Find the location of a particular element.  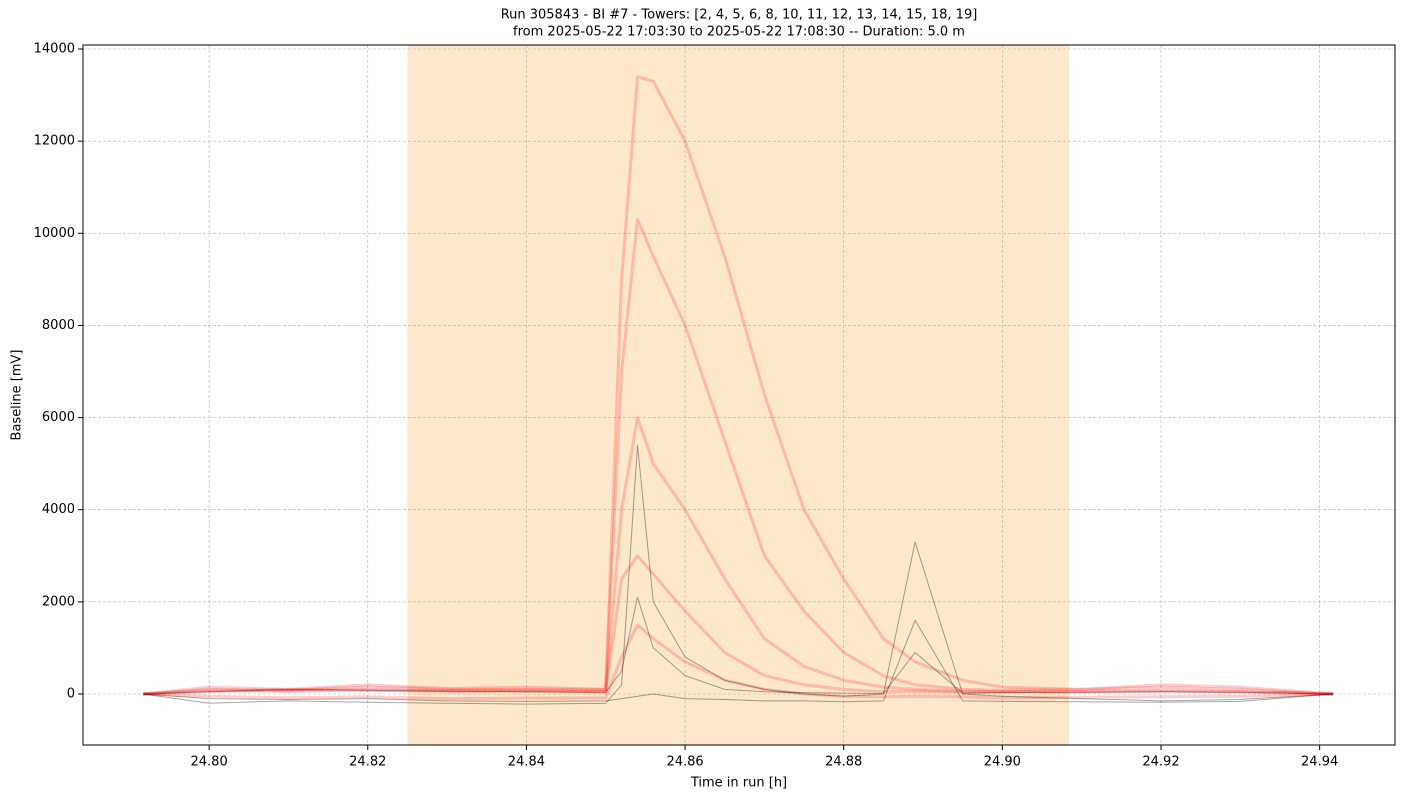

x-tick-label: 24.90 is located at coordinates (1002, 762).